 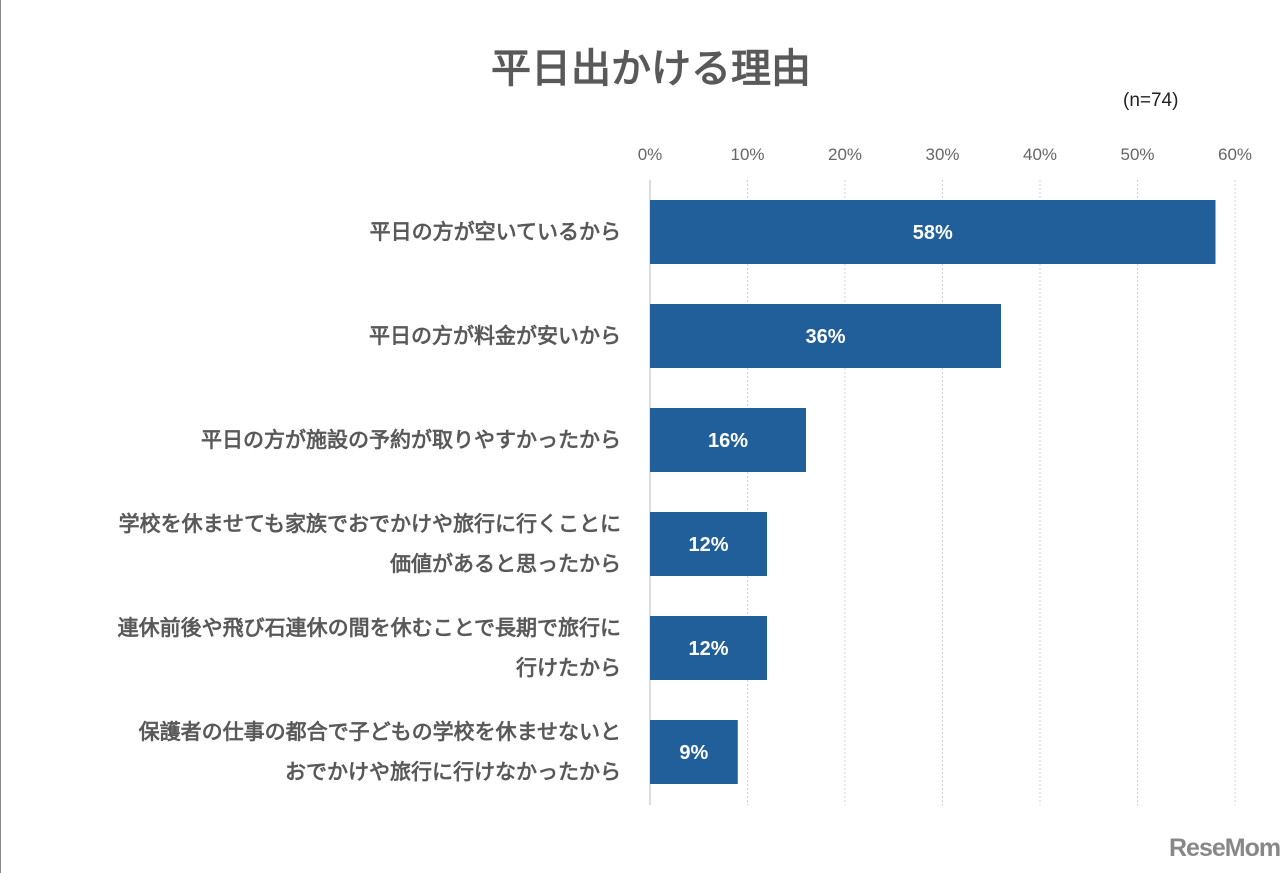 I want to click on data-label: 9%, so click(x=693, y=753).